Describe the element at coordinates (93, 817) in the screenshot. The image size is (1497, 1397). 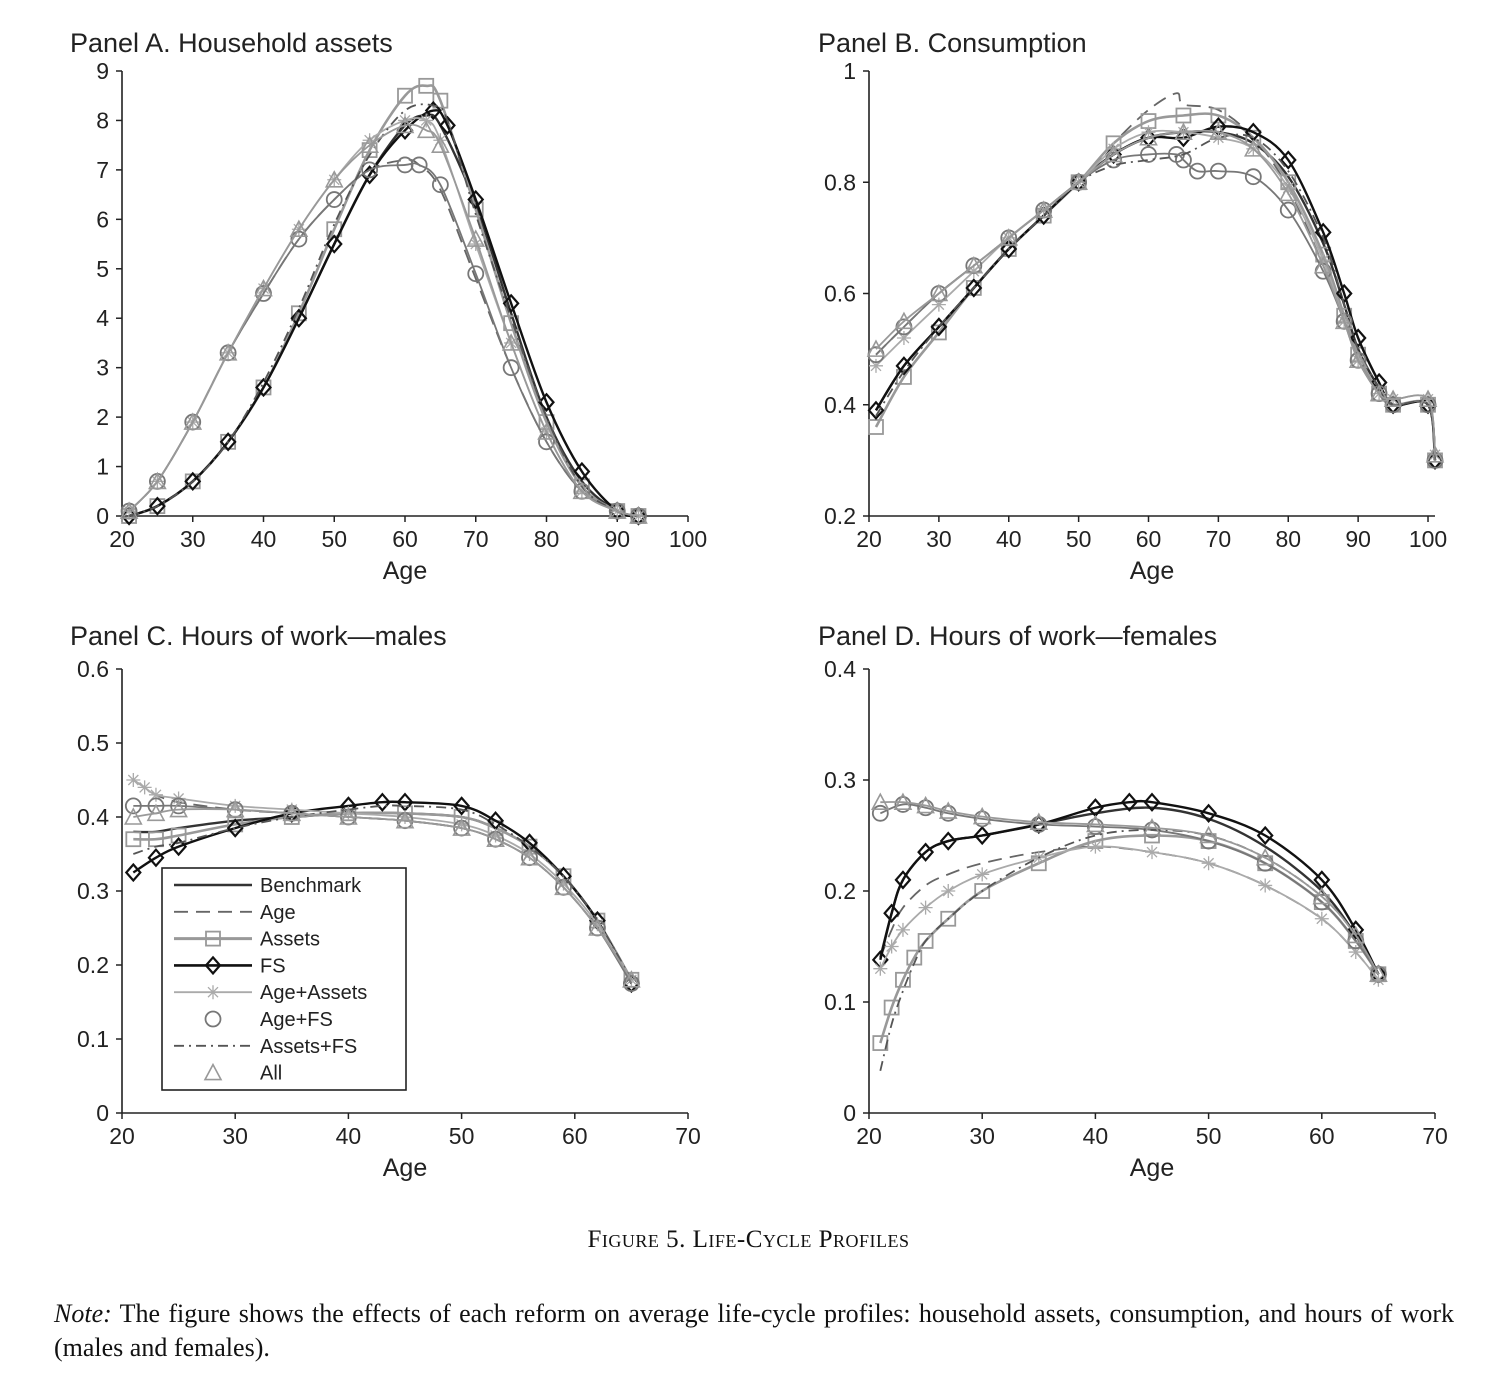
I see `y-tick-label: 0.4` at that location.